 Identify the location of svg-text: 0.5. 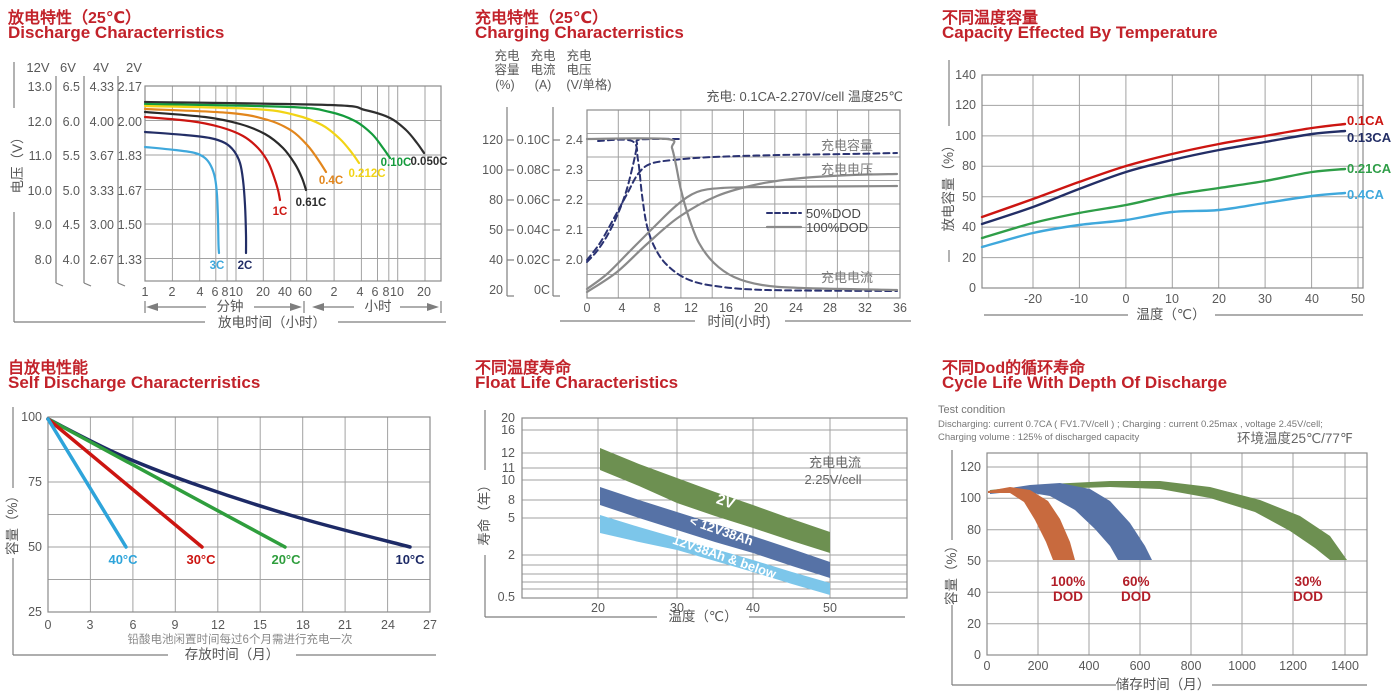
(506, 597).